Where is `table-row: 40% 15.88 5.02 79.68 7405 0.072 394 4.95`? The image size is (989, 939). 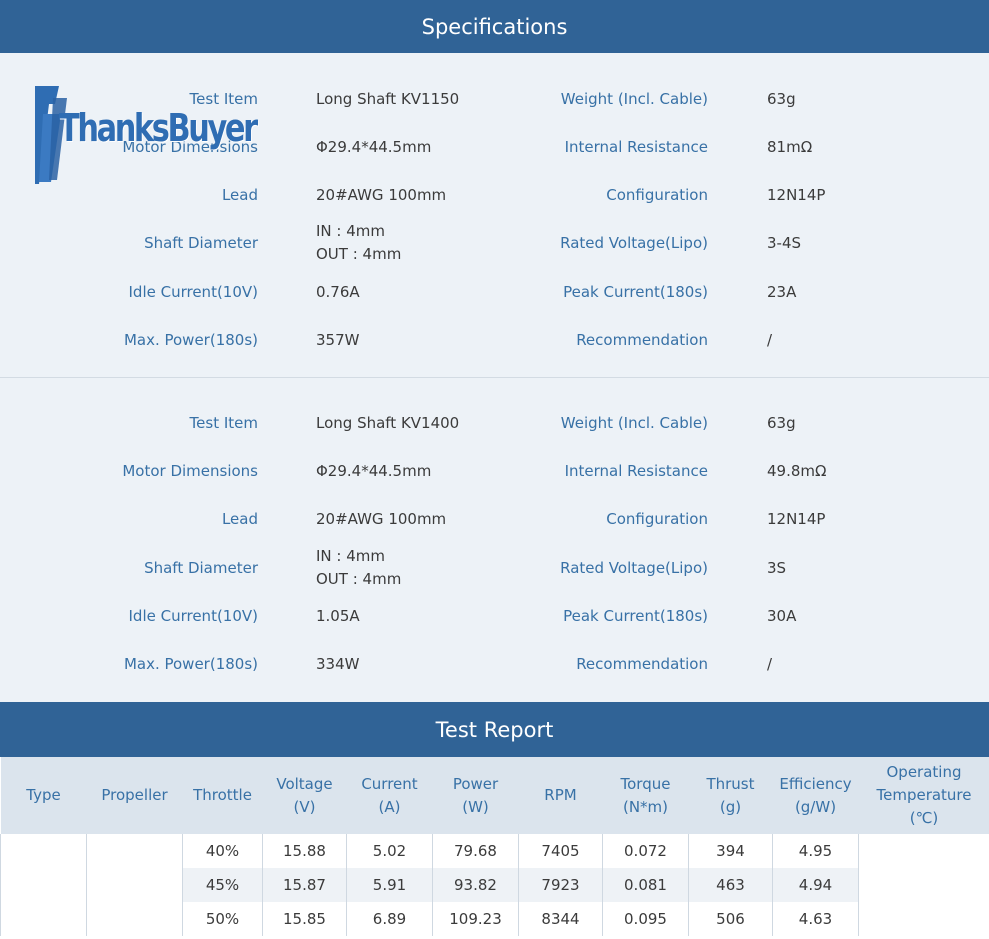
table-row: 40% 15.88 5.02 79.68 7405 0.072 394 4.95 is located at coordinates (494, 885).